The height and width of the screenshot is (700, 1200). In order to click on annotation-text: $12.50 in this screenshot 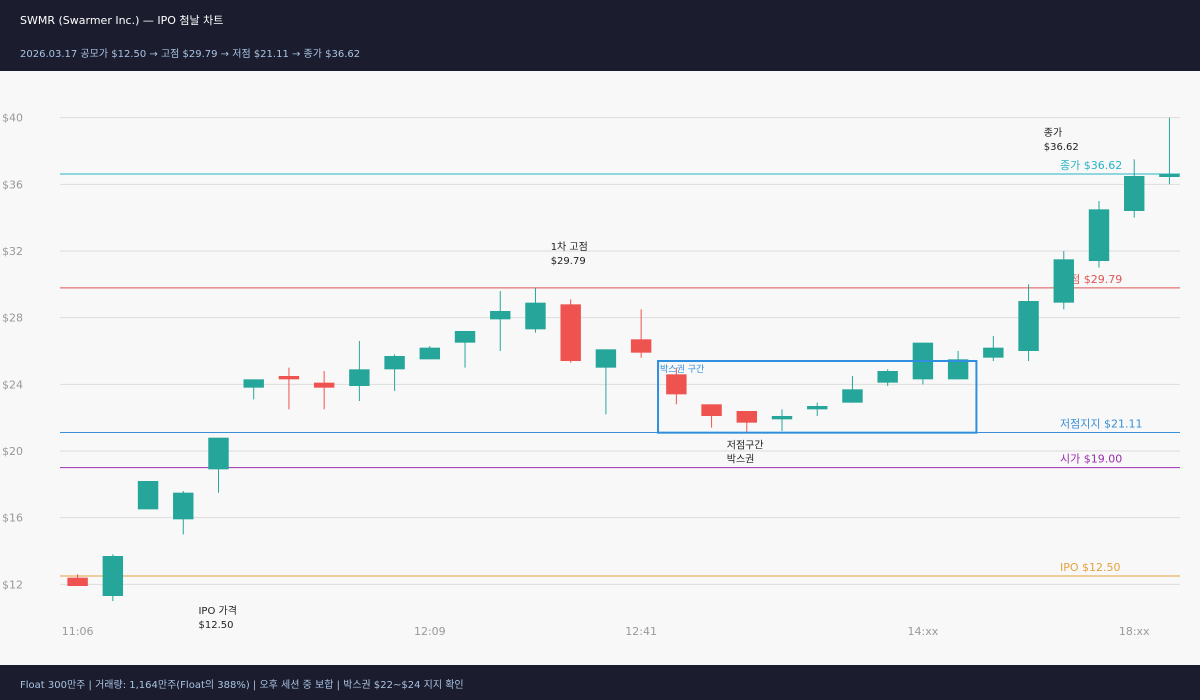, I will do `click(215, 625)`.